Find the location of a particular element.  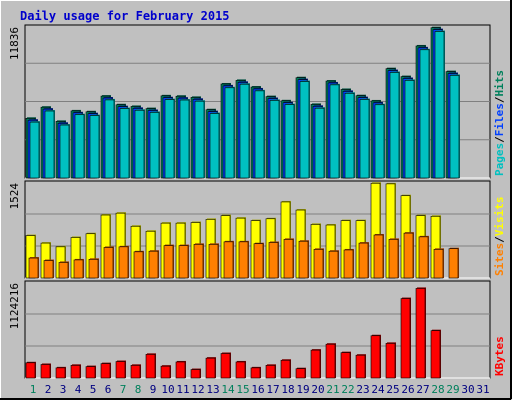

day-label-10: 10 is located at coordinates (167, 389).